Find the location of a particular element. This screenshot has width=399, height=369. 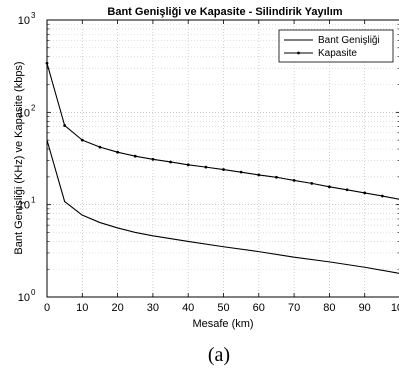

x-tick-label: 80 is located at coordinates (329, 308).